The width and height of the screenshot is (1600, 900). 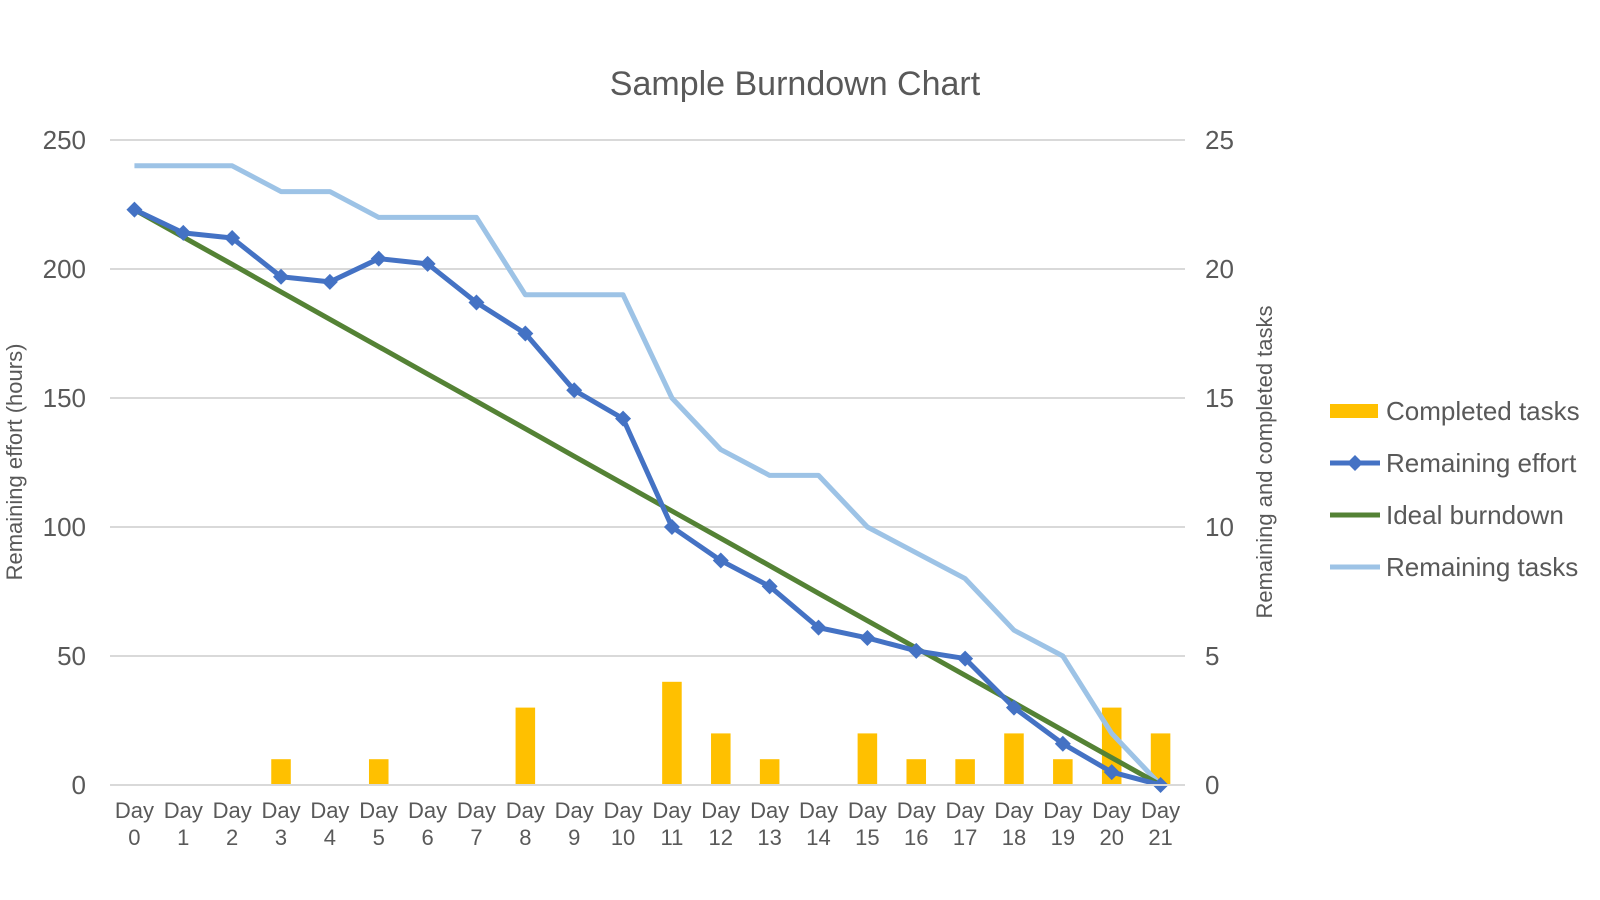 I want to click on y-left-tick-label: 100, so click(x=64, y=527).